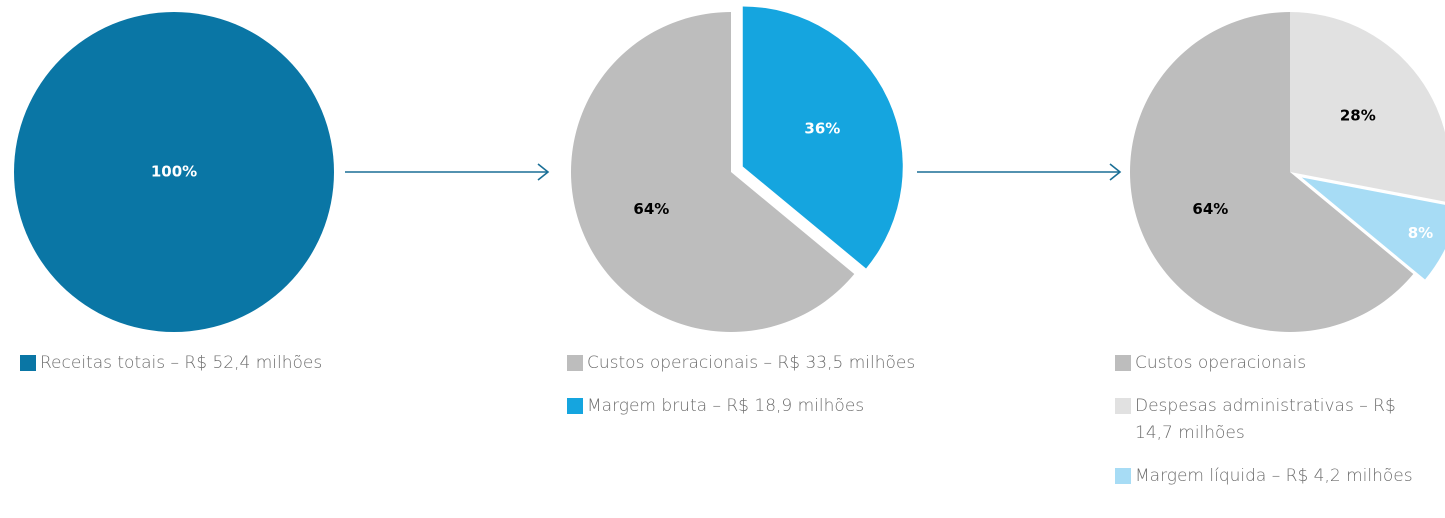 Image resolution: width=1445 pixels, height=518 pixels. I want to click on legend-item: Custos operacionais, so click(1275, 363).